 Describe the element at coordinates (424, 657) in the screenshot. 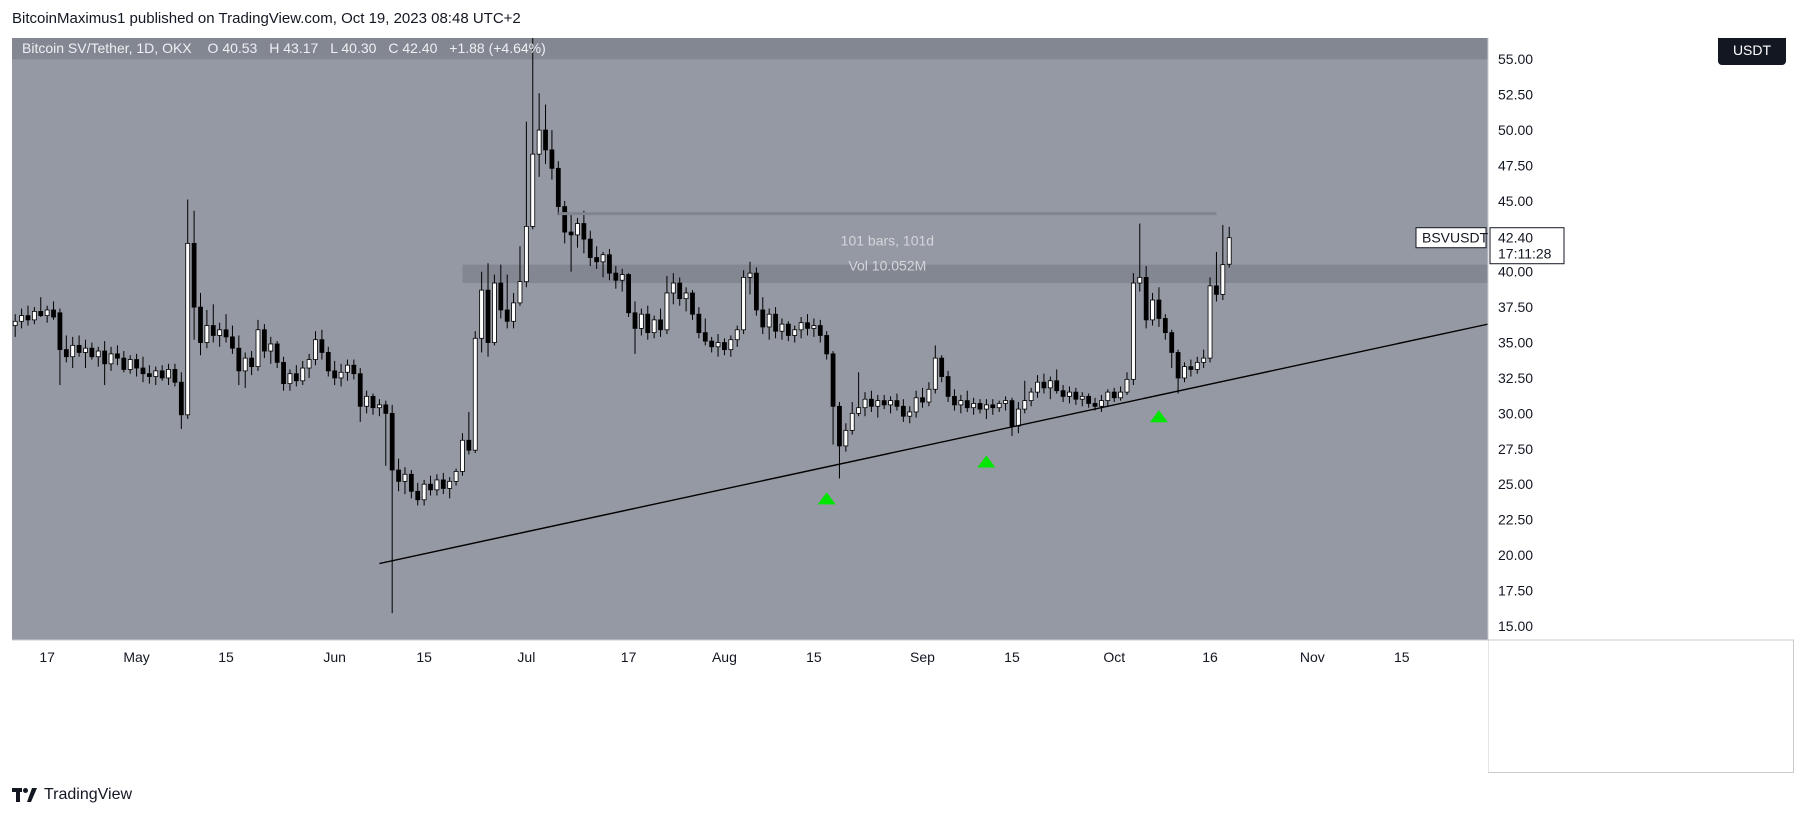

I see `time-tick-label: 15` at that location.